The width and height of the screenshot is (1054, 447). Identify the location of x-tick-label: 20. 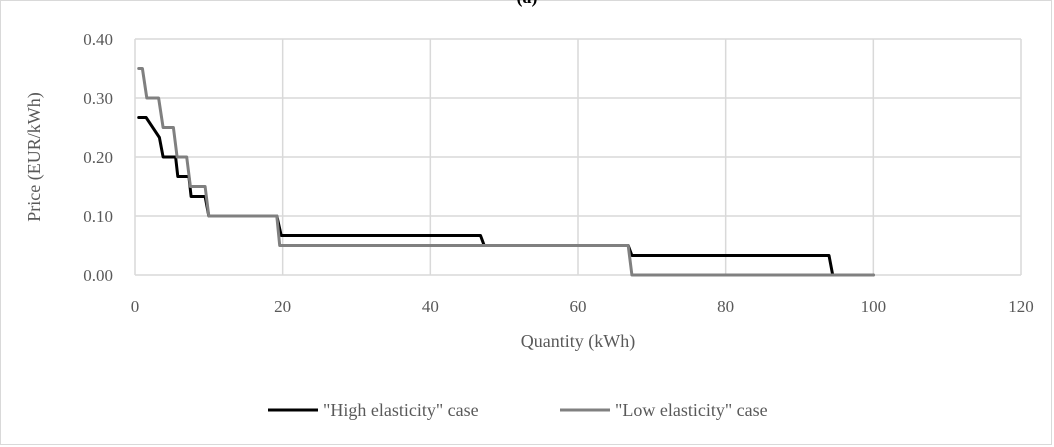
(282, 306).